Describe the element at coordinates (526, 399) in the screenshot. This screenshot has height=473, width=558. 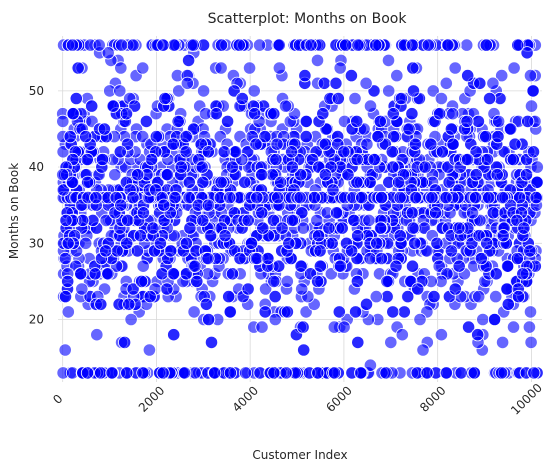
I see `x-tick-label: 10000` at that location.